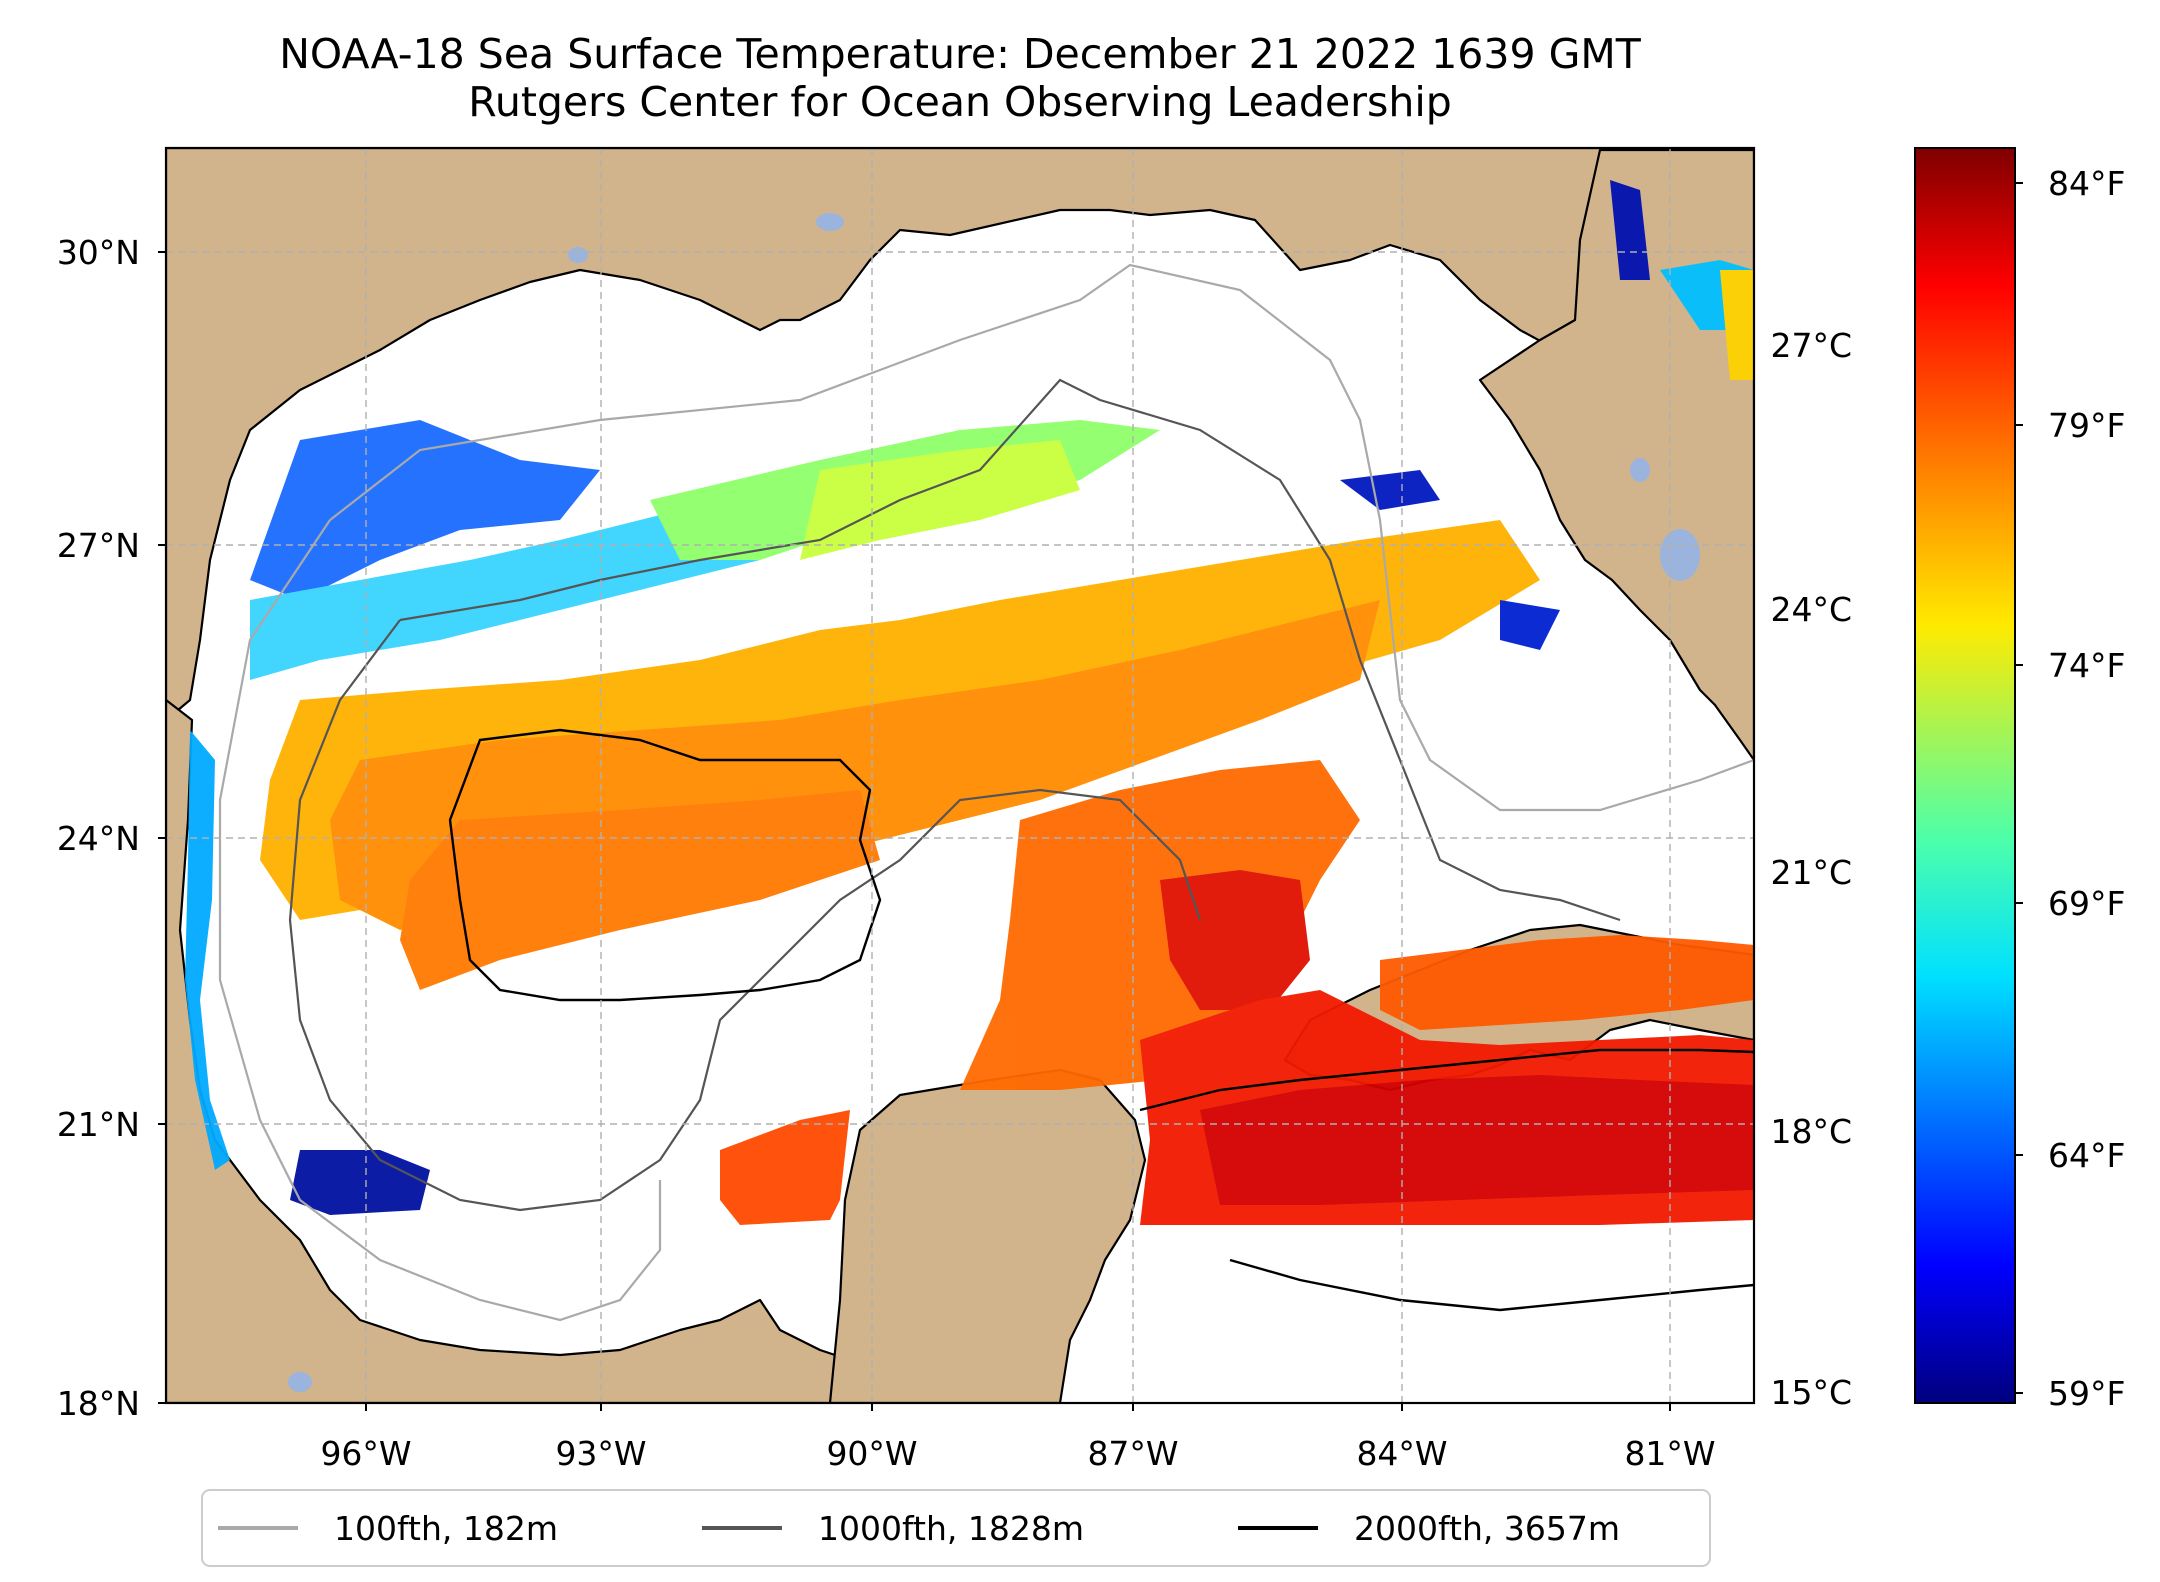 This screenshot has width=2160, height=1582. Describe the element at coordinates (98, 545) in the screenshot. I see `lat-label: 27°N` at that location.